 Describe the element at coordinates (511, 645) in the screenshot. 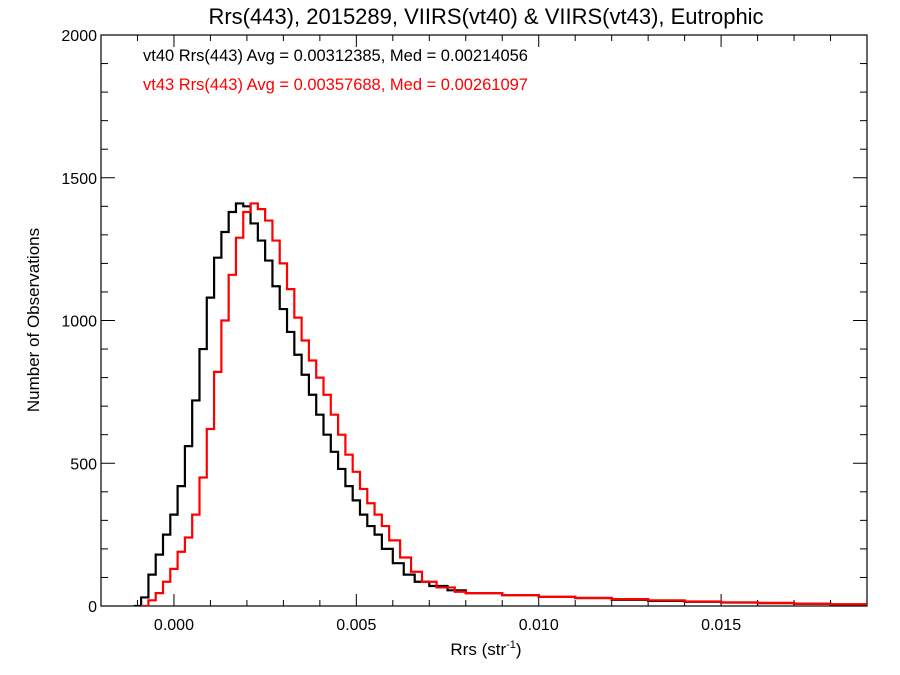

I see `x-axis-label-superscript: -1` at that location.